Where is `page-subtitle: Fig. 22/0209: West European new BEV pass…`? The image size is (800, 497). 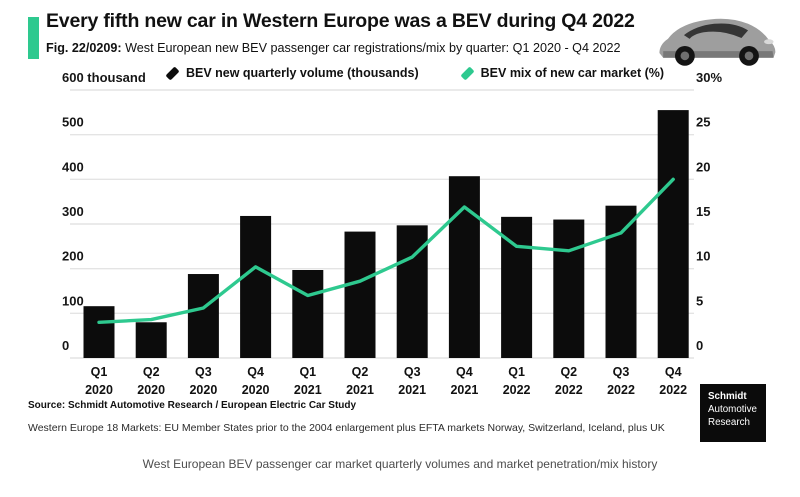
page-subtitle: Fig. 22/0209: West European new BEV pass… is located at coordinates (333, 48).